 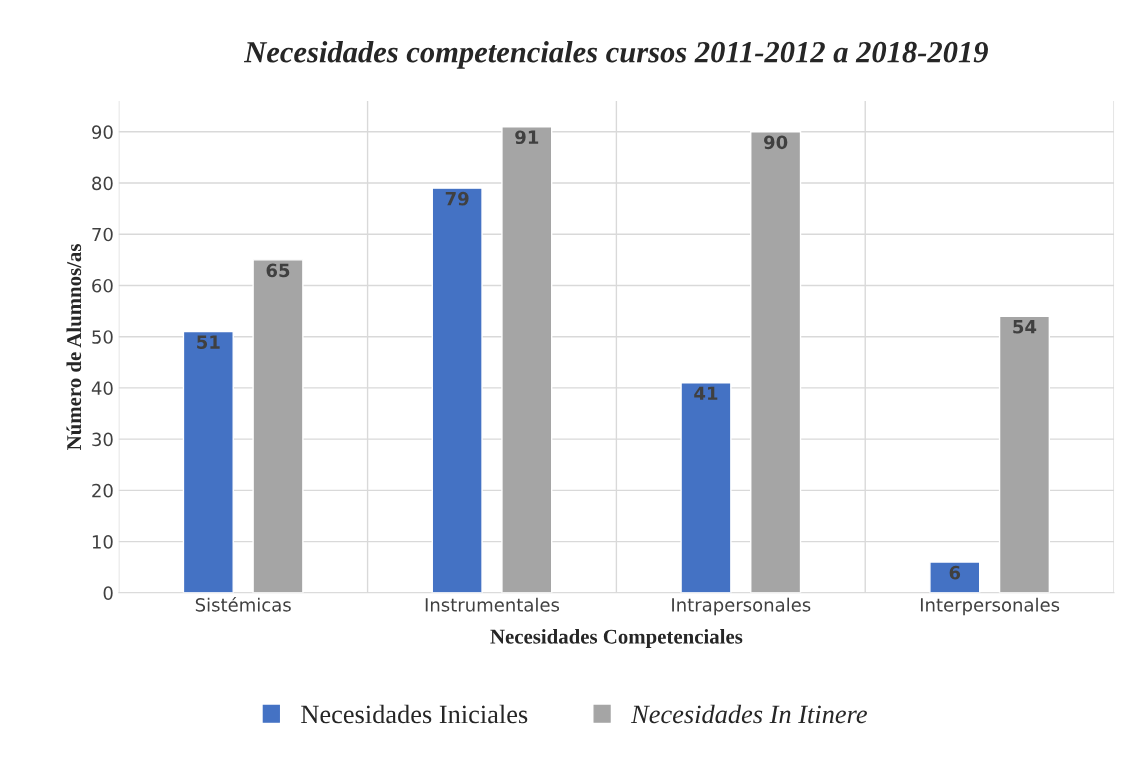 What do you see at coordinates (102, 439) in the screenshot?
I see `y-tick-label: 30` at bounding box center [102, 439].